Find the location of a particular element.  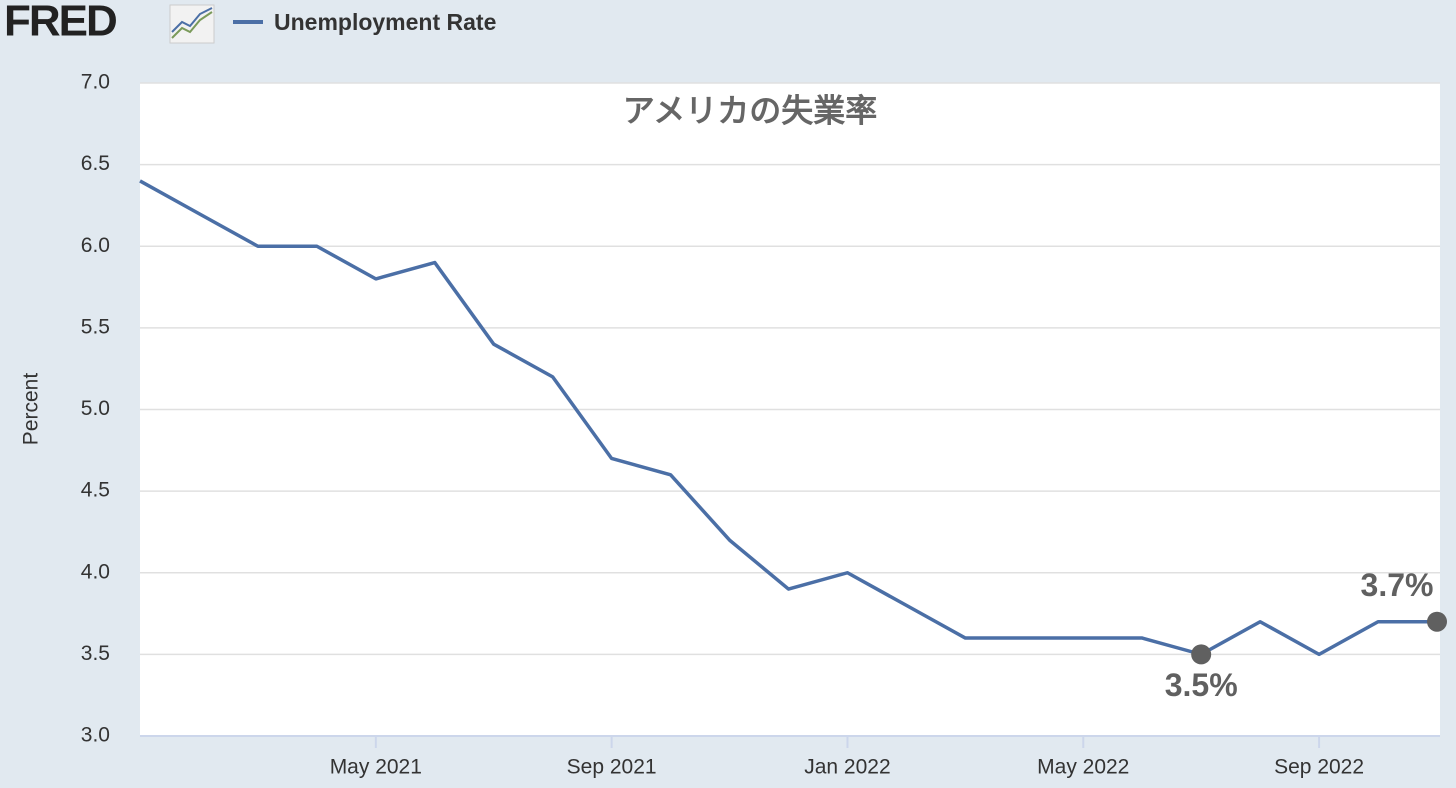

y-tick-label: 4.5 is located at coordinates (95, 490).